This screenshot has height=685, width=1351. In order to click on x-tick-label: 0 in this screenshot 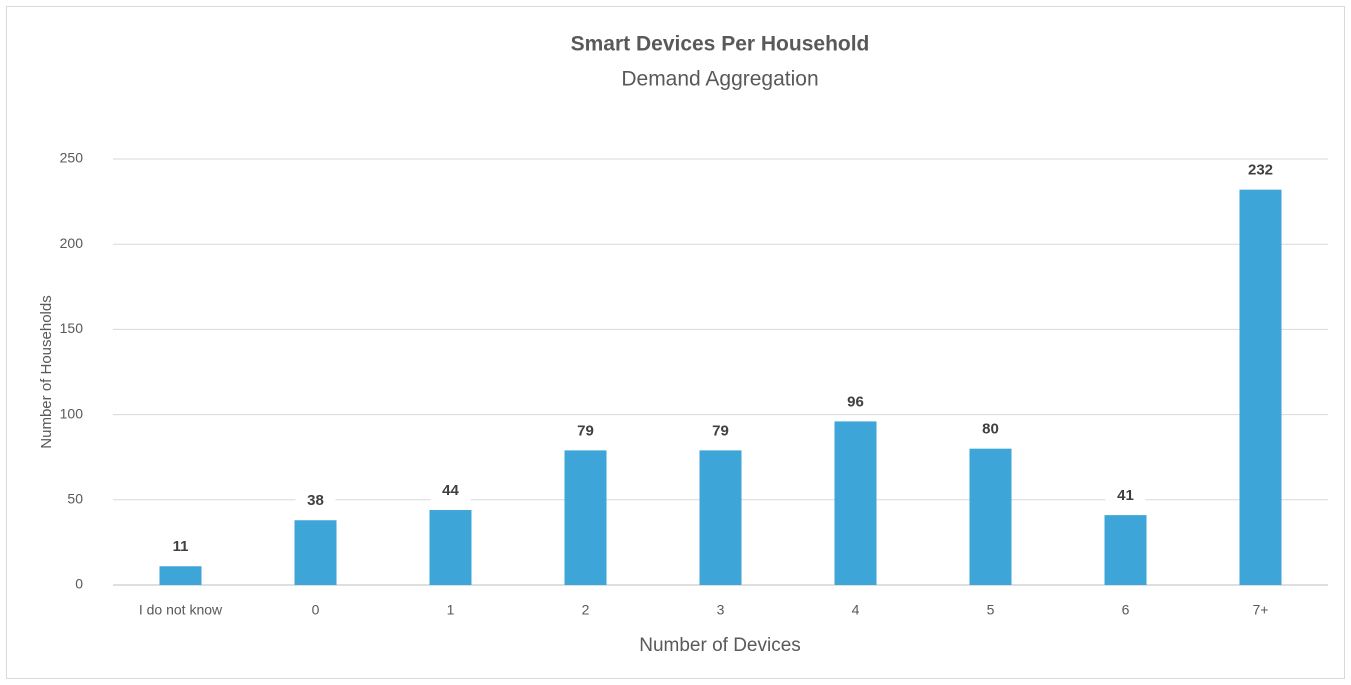, I will do `click(316, 610)`.